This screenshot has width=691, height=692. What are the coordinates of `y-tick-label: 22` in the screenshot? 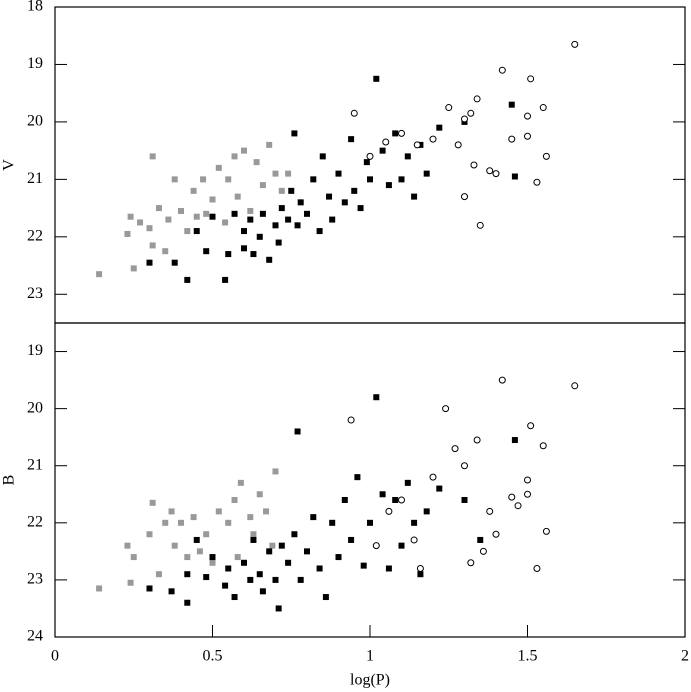 It's located at (35, 235).